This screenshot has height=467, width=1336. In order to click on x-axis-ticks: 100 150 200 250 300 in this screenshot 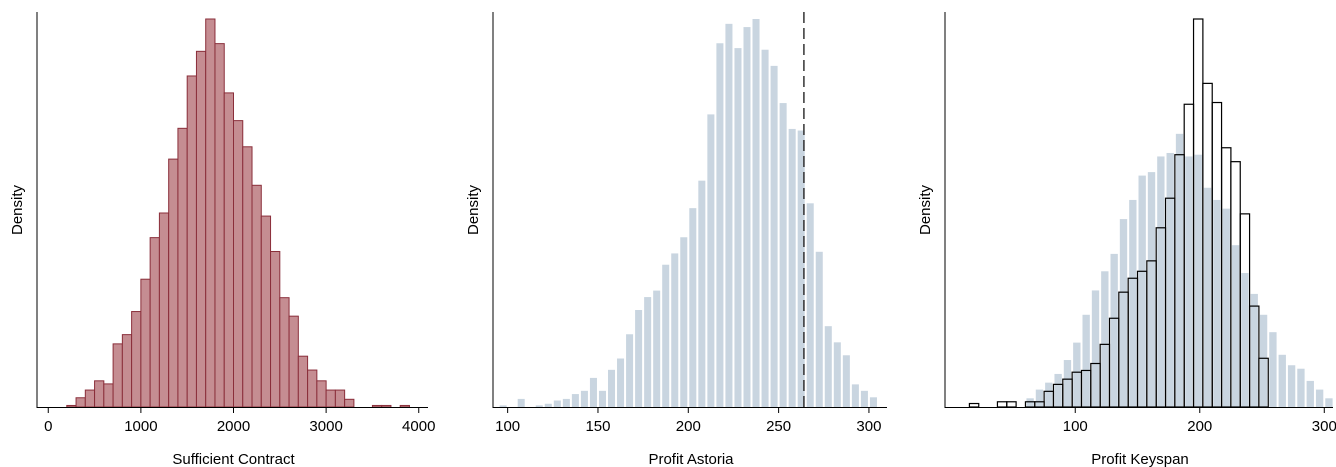, I will do `click(688, 421)`.